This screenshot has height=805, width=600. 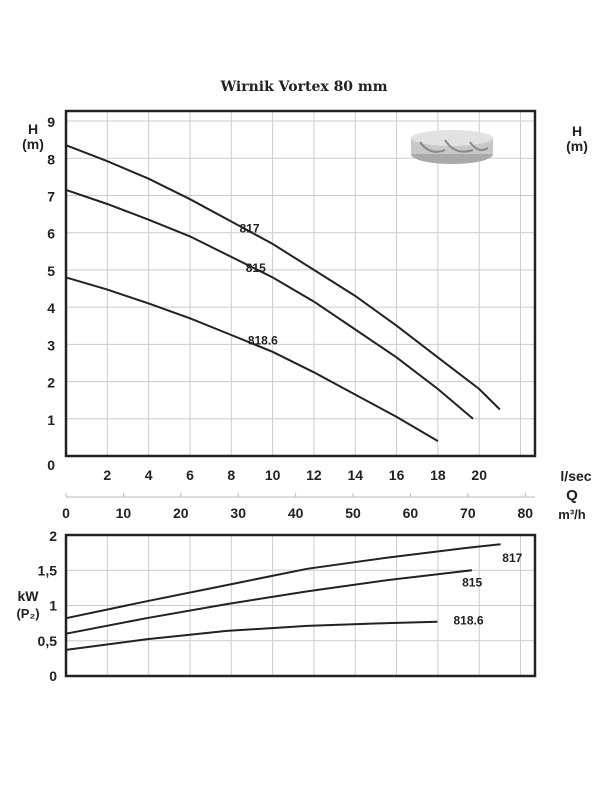 What do you see at coordinates (107, 475) in the screenshot?
I see `x-tick-label: 2` at bounding box center [107, 475].